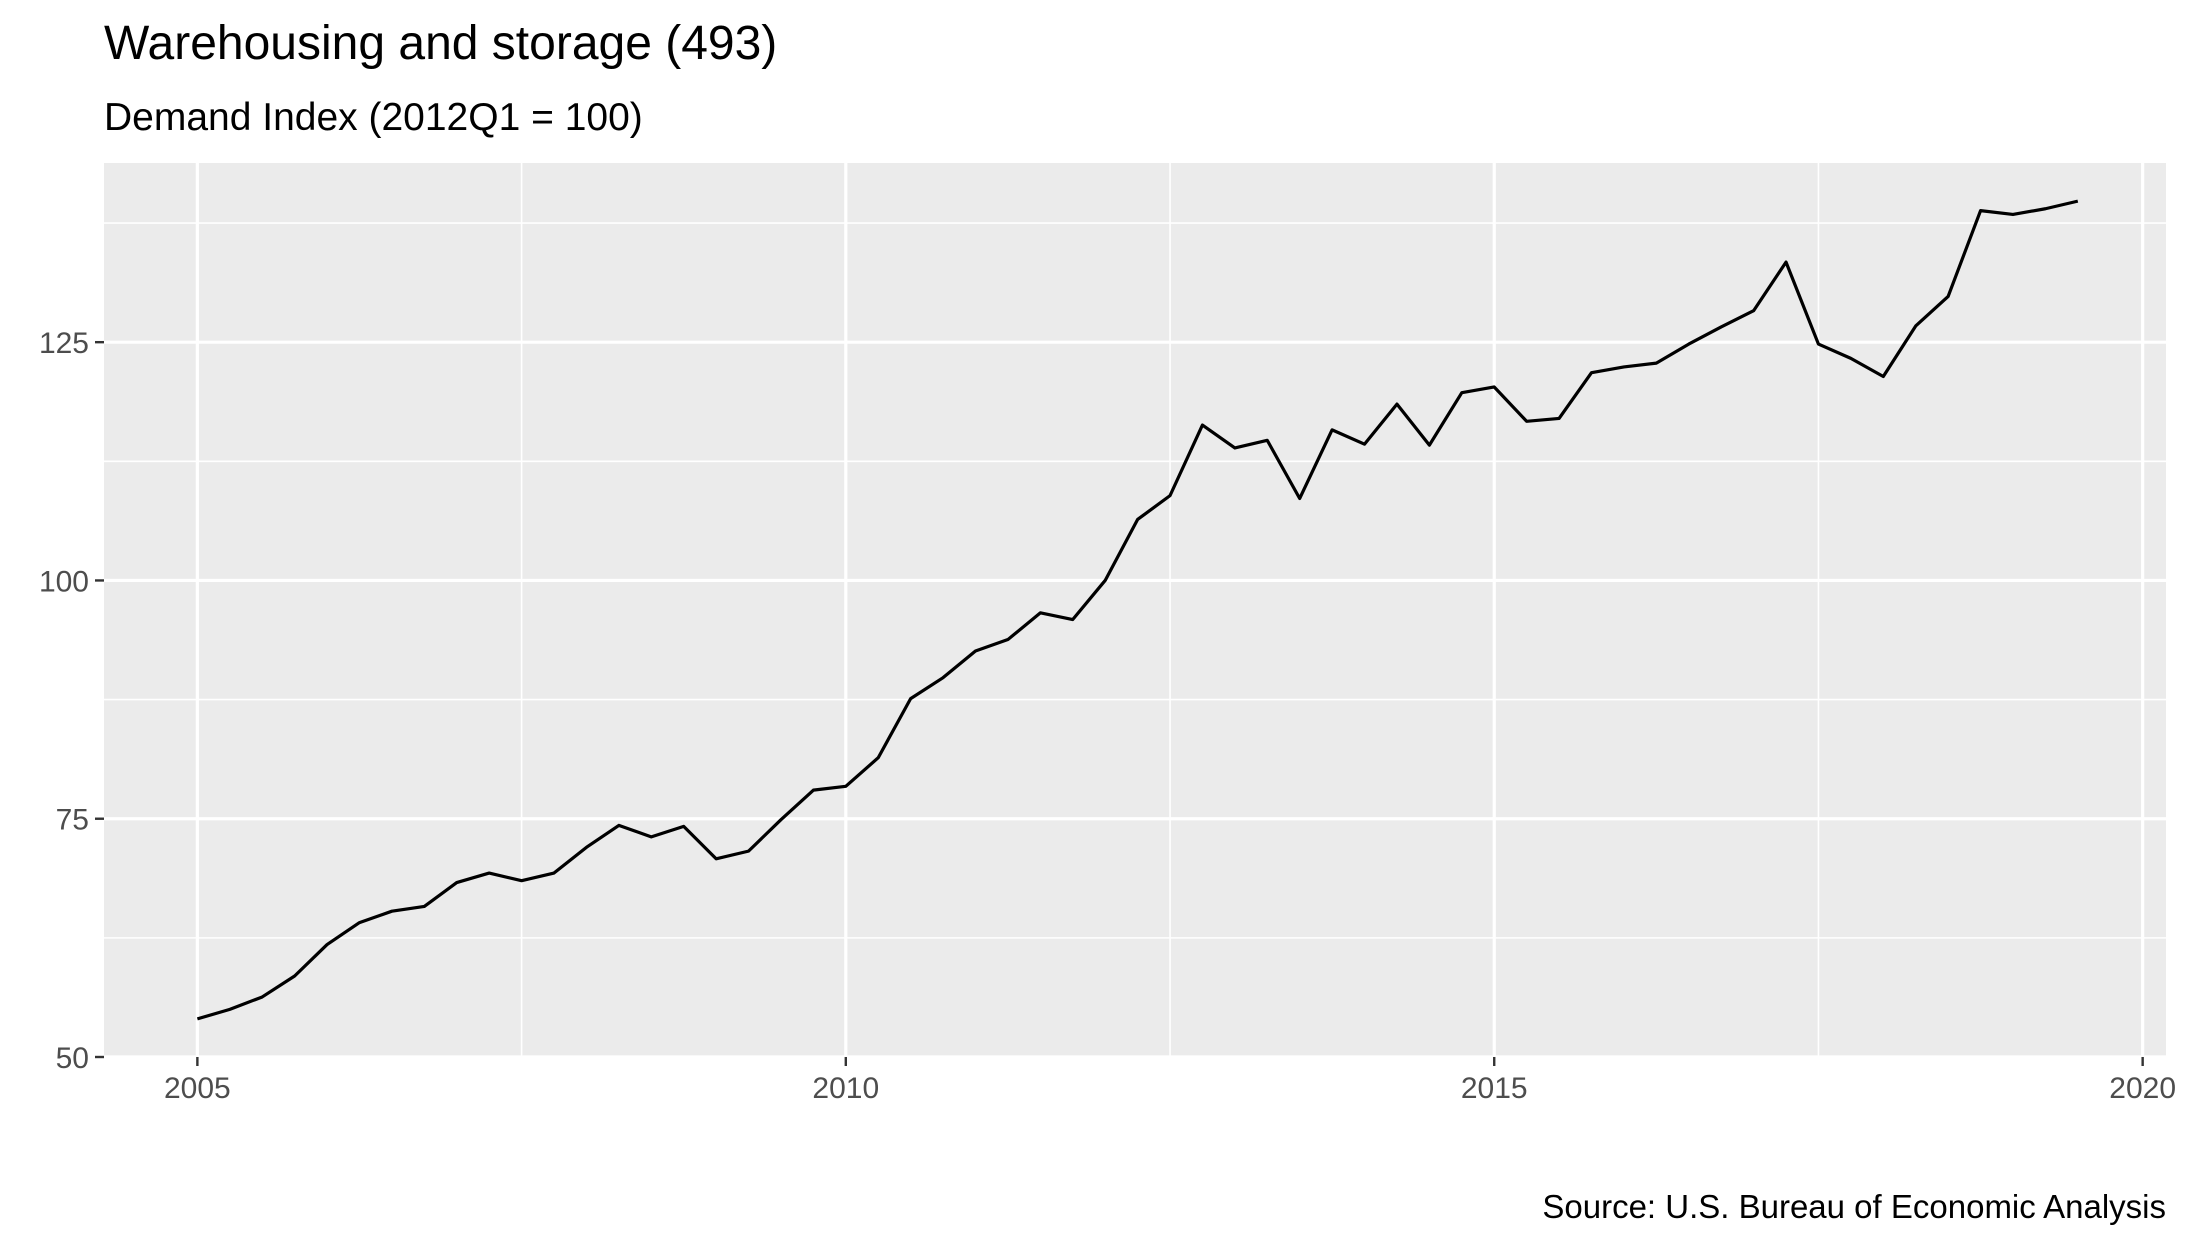 Image resolution: width=2187 pixels, height=1250 pixels. Describe the element at coordinates (197, 1088) in the screenshot. I see `x-tick-label: 2005` at that location.